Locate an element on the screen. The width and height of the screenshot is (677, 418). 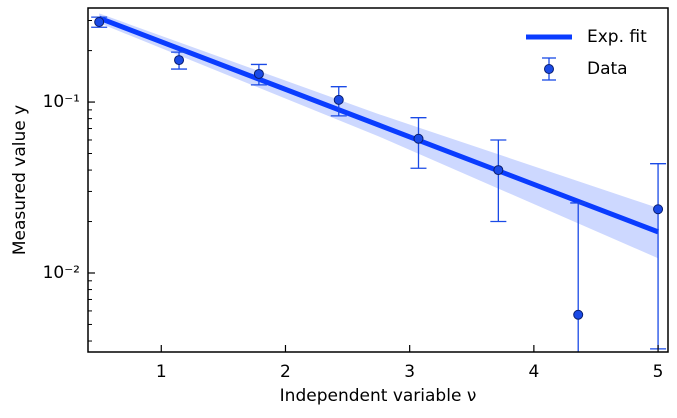
x-tick-label: 3 is located at coordinates (409, 372).